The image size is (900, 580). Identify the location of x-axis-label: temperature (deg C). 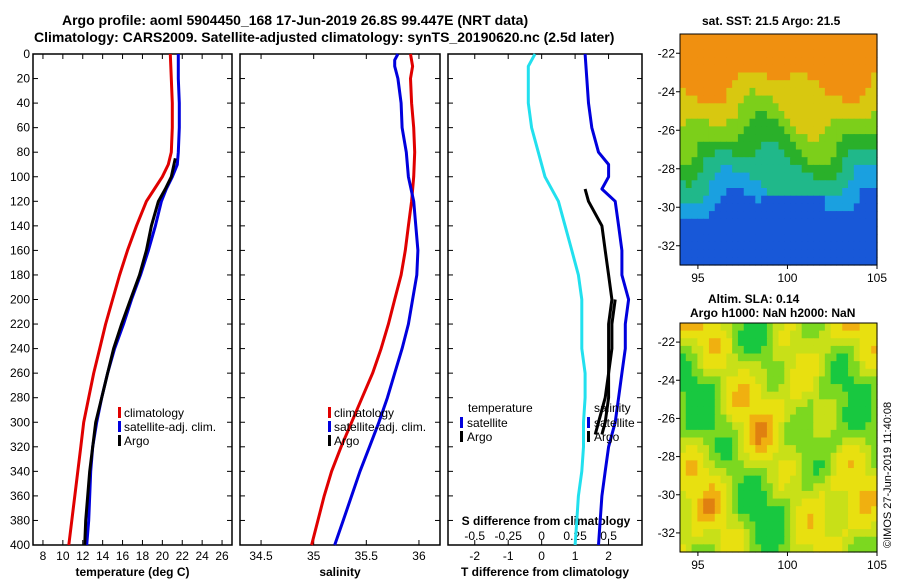
(132, 572).